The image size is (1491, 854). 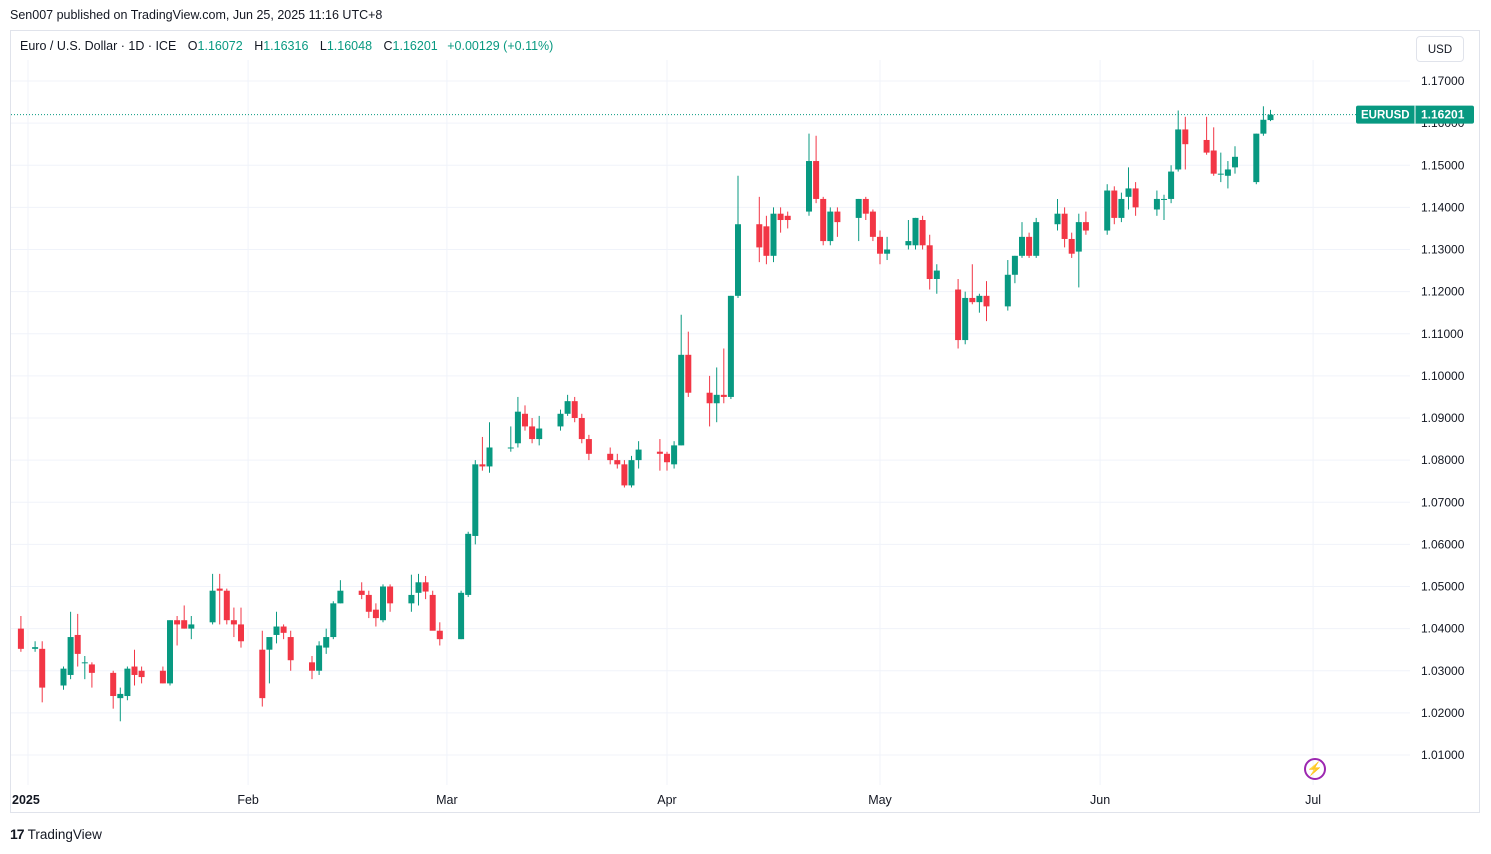 What do you see at coordinates (56, 834) in the screenshot?
I see `footer-brand: 17 TradingView` at bounding box center [56, 834].